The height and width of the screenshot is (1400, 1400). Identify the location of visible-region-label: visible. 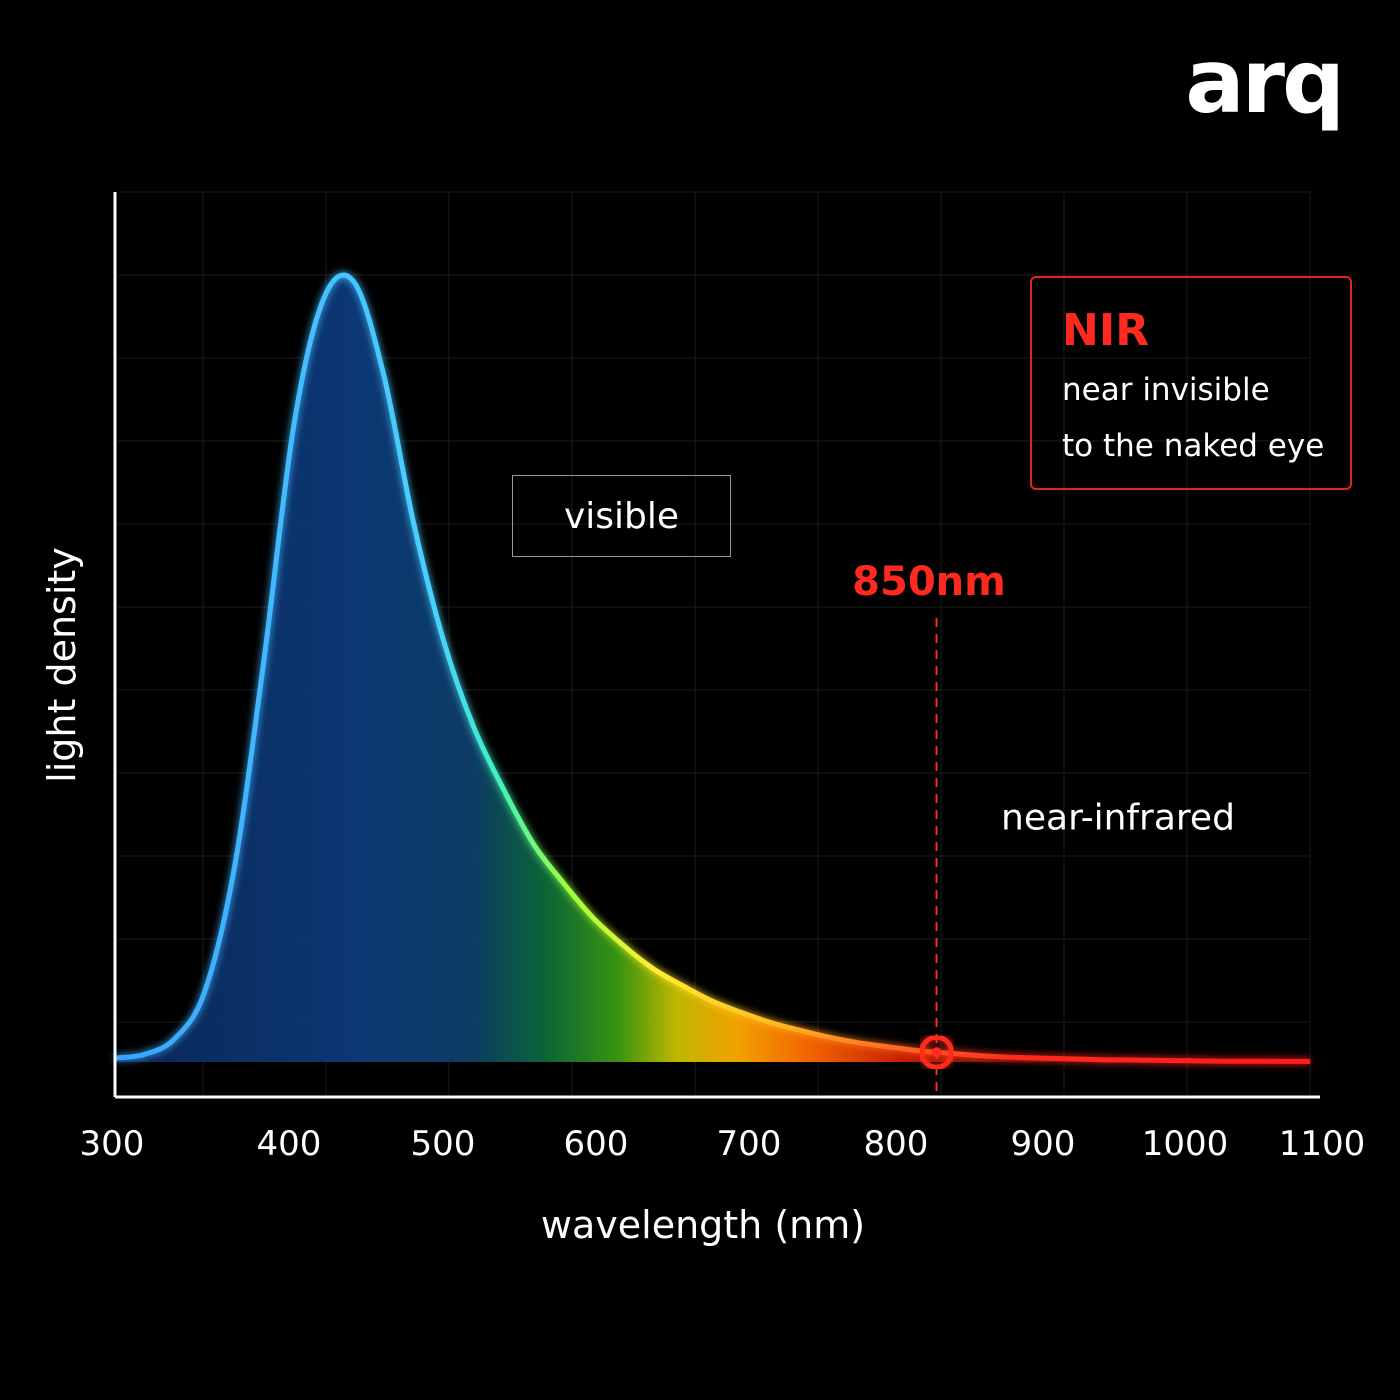
(621, 516).